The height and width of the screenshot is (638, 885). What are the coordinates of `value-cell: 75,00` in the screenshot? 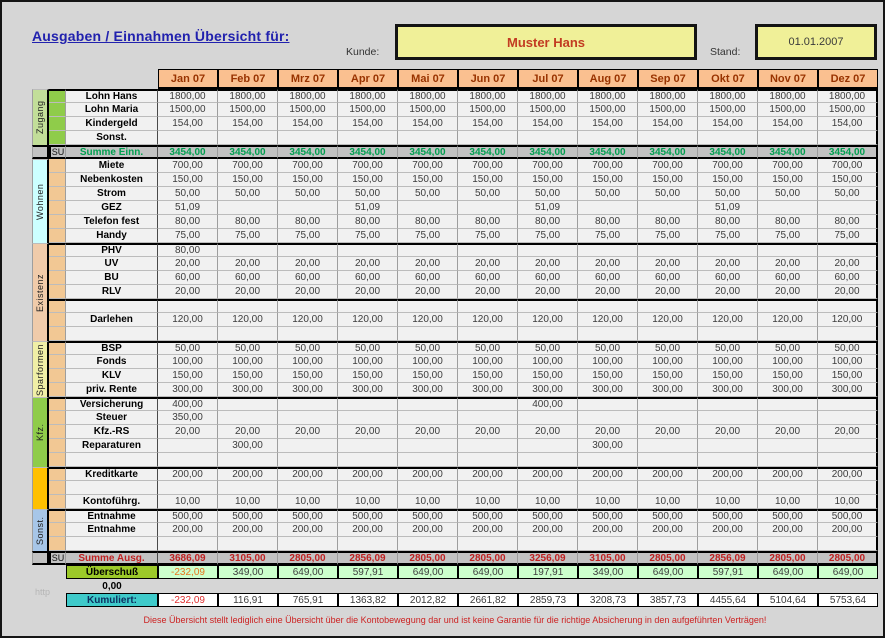 It's located at (488, 236).